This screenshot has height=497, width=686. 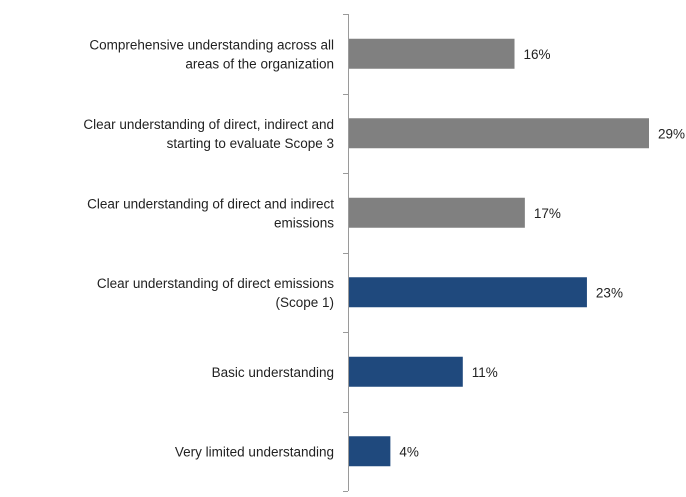 I want to click on axis-ticks, so click(x=345, y=253).